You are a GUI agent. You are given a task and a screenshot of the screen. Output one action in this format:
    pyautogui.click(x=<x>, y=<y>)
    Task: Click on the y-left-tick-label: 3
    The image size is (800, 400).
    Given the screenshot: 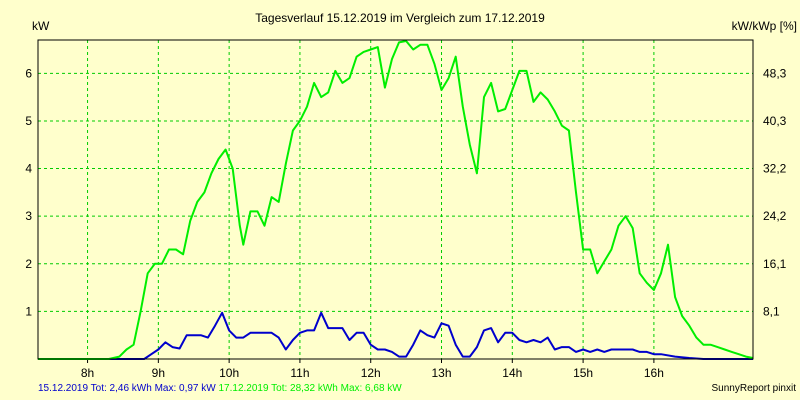 What is the action you would take?
    pyautogui.click(x=28, y=216)
    